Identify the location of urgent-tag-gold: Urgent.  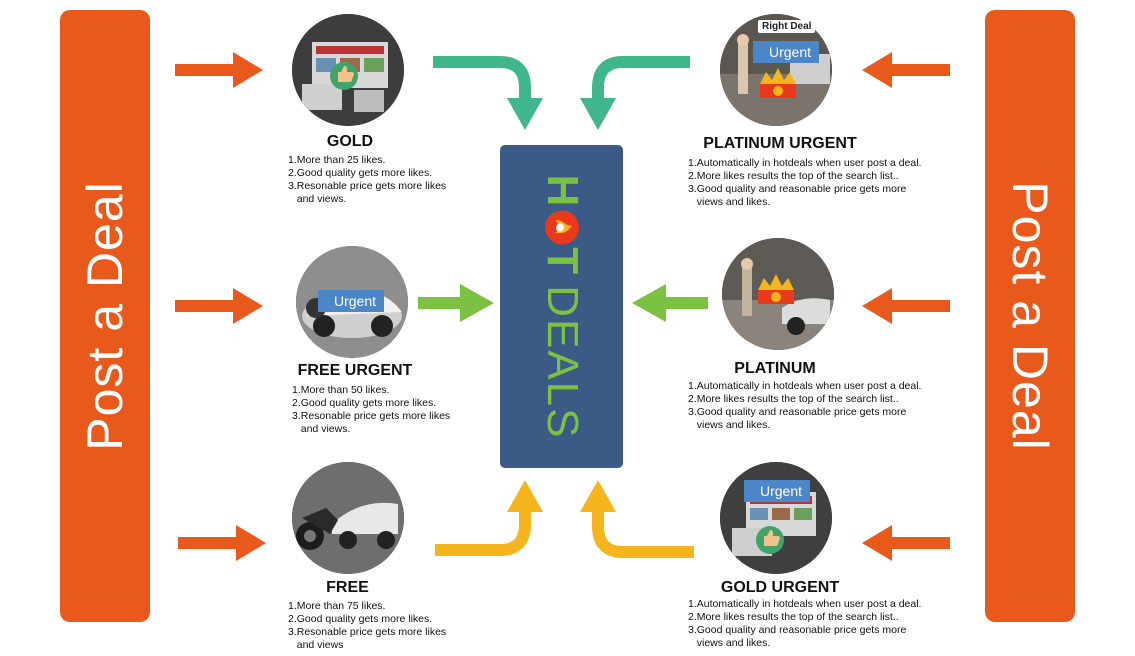
(777, 491).